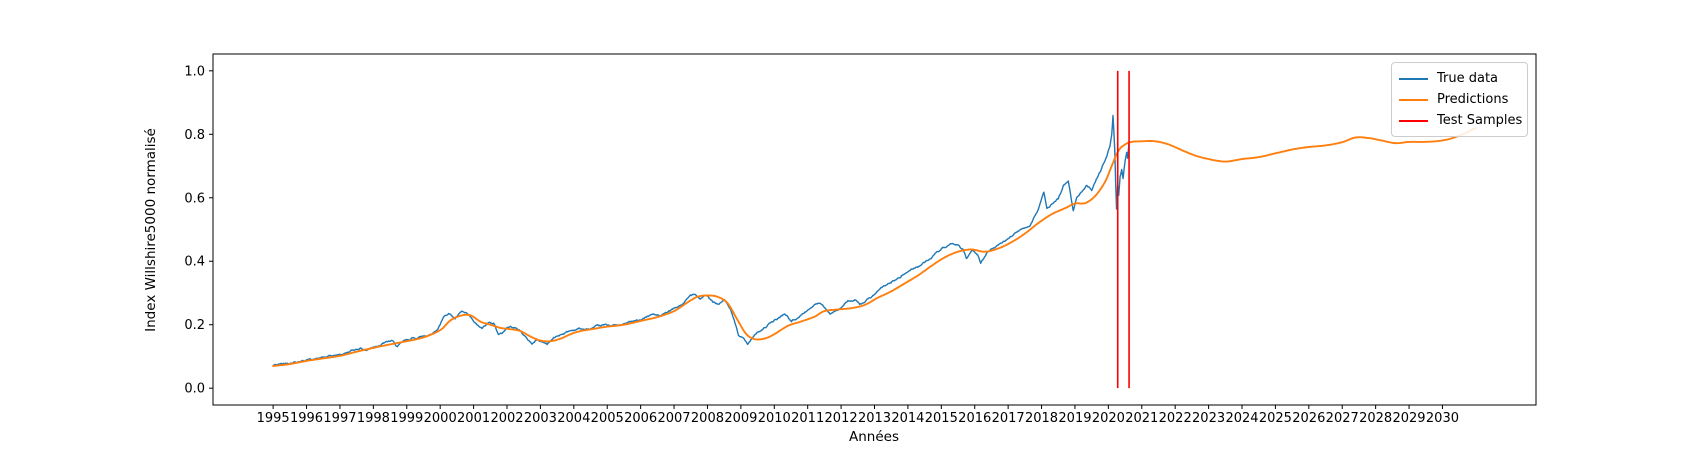  What do you see at coordinates (941, 418) in the screenshot?
I see `x-tick-label: 2015` at bounding box center [941, 418].